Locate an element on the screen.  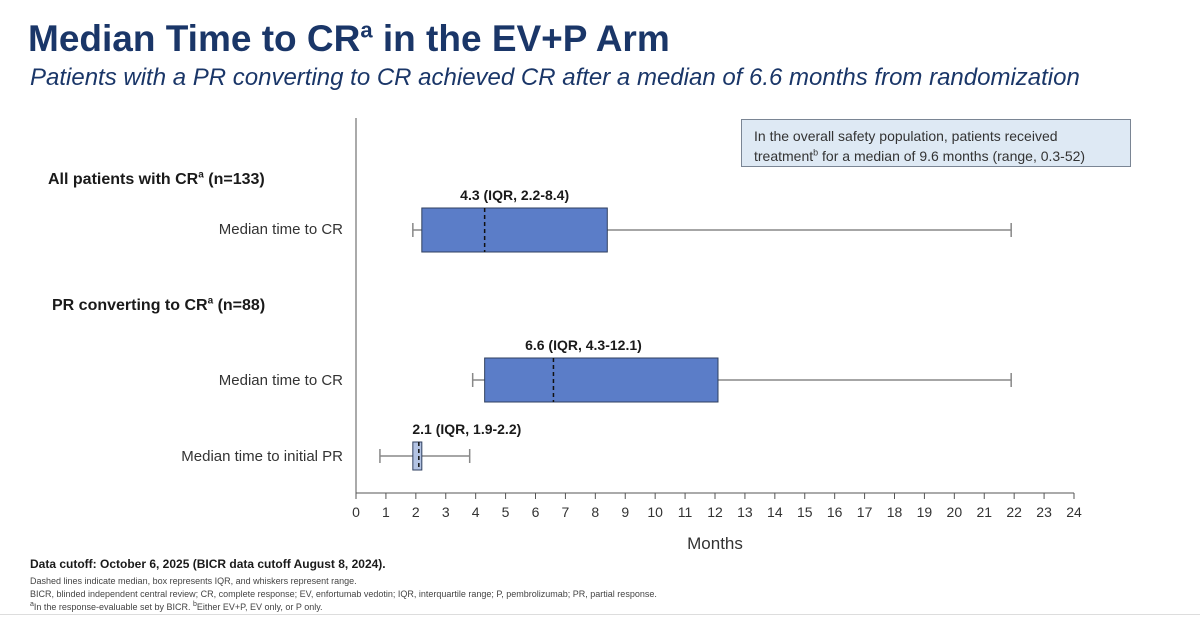
x-tick-label: 12 is located at coordinates (715, 512).